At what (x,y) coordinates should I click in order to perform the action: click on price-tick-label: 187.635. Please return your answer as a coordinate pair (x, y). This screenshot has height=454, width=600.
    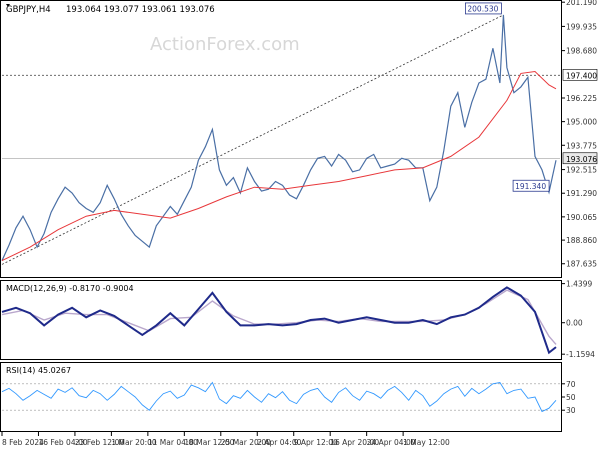
    Looking at the image, I should click on (581, 264).